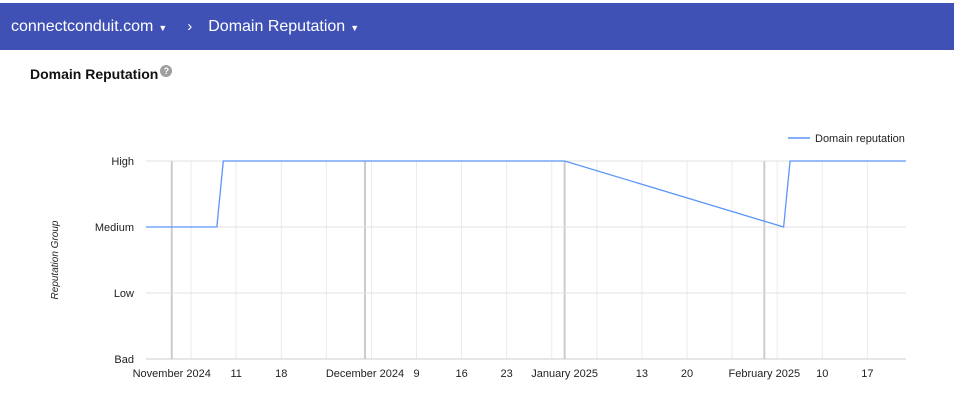  I want to click on section-label: Domain Reputation, so click(277, 26).